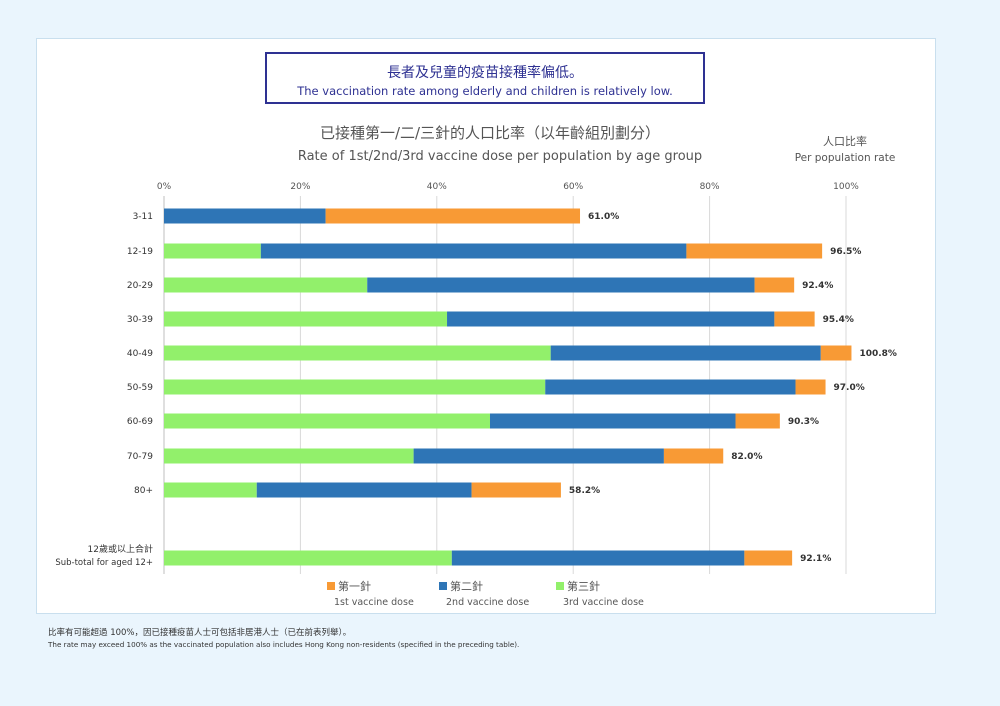 The height and width of the screenshot is (706, 1000). Describe the element at coordinates (746, 457) in the screenshot. I see `total-data-label: 82.0%` at that location.